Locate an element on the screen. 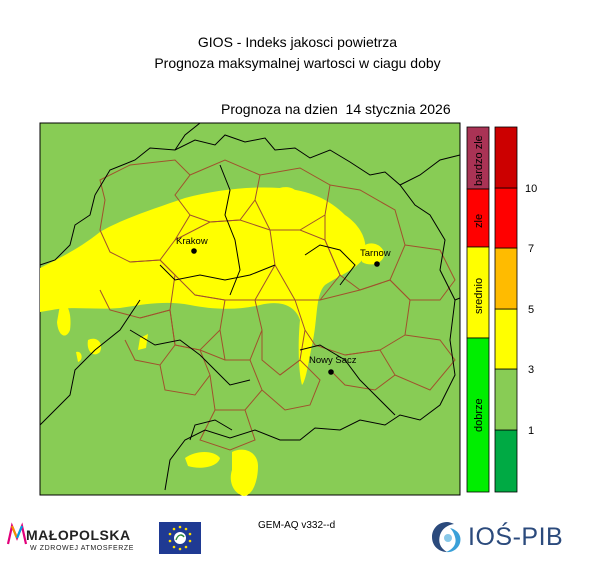 This screenshot has height=566, width=595. category-label-zle: zle is located at coordinates (479, 221).